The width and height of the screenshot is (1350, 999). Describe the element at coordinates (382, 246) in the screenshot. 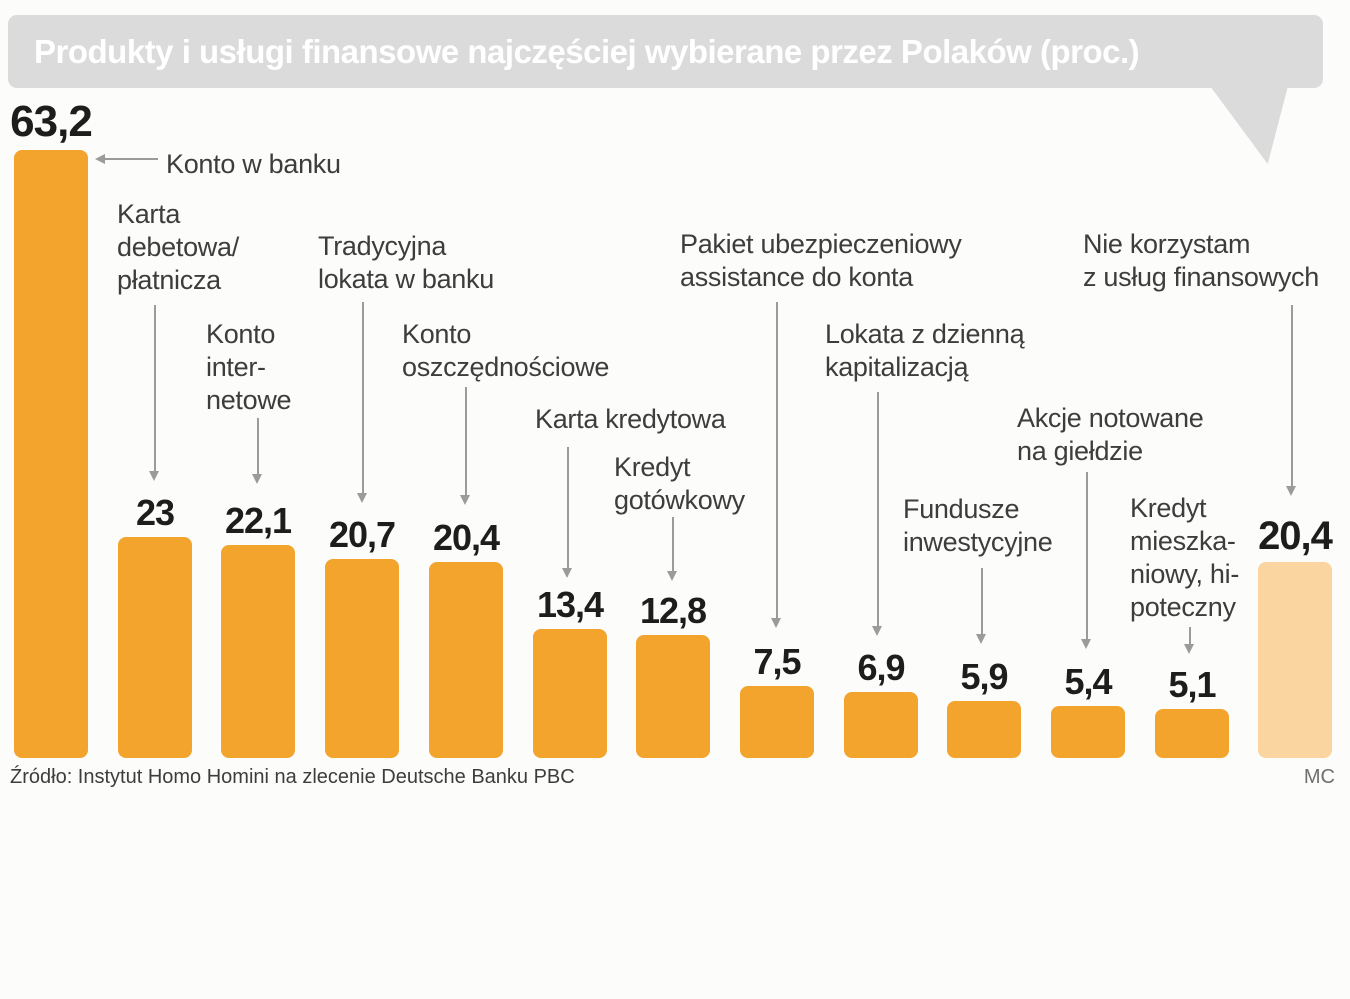

I see `category-label-line: Tradycyjna` at that location.